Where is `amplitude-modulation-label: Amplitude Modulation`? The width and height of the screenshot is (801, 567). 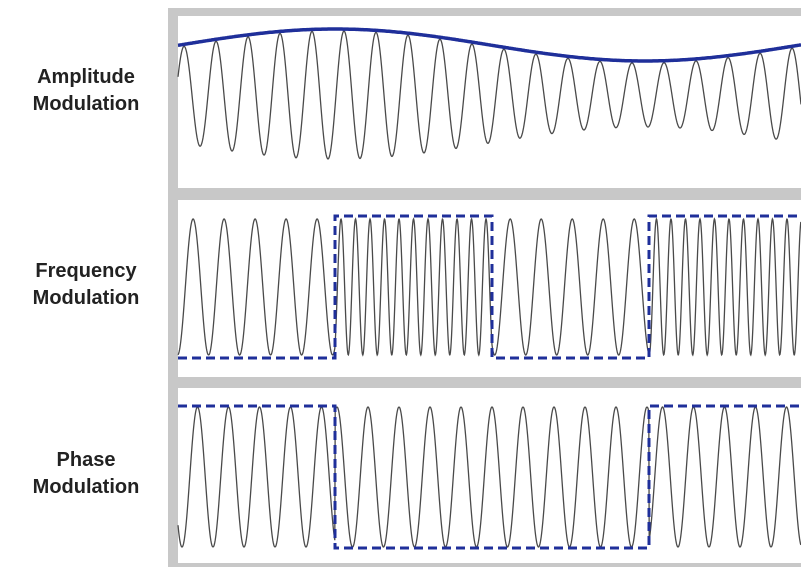
amplitude-modulation-label: Amplitude Modulation is located at coordinates (86, 91).